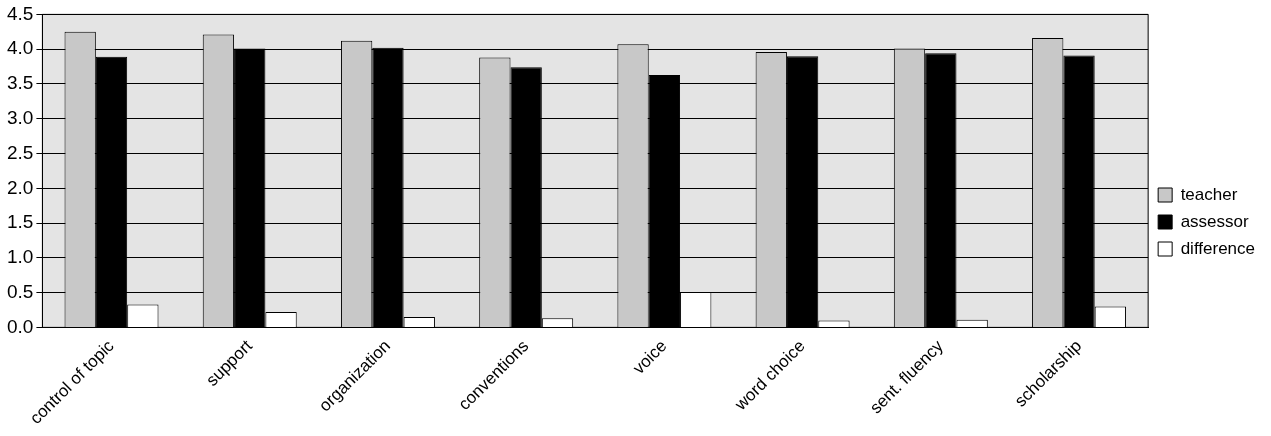  I want to click on y-tick-label: 0.5, so click(20, 291).